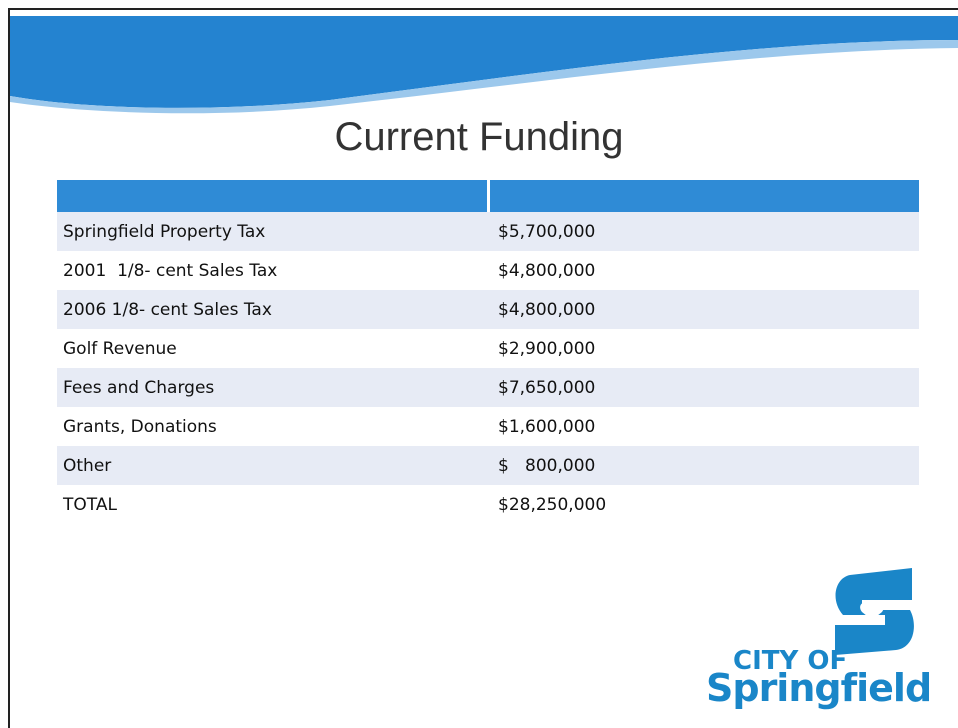  What do you see at coordinates (547, 348) in the screenshot?
I see `amount-cell: $2,900,000` at bounding box center [547, 348].